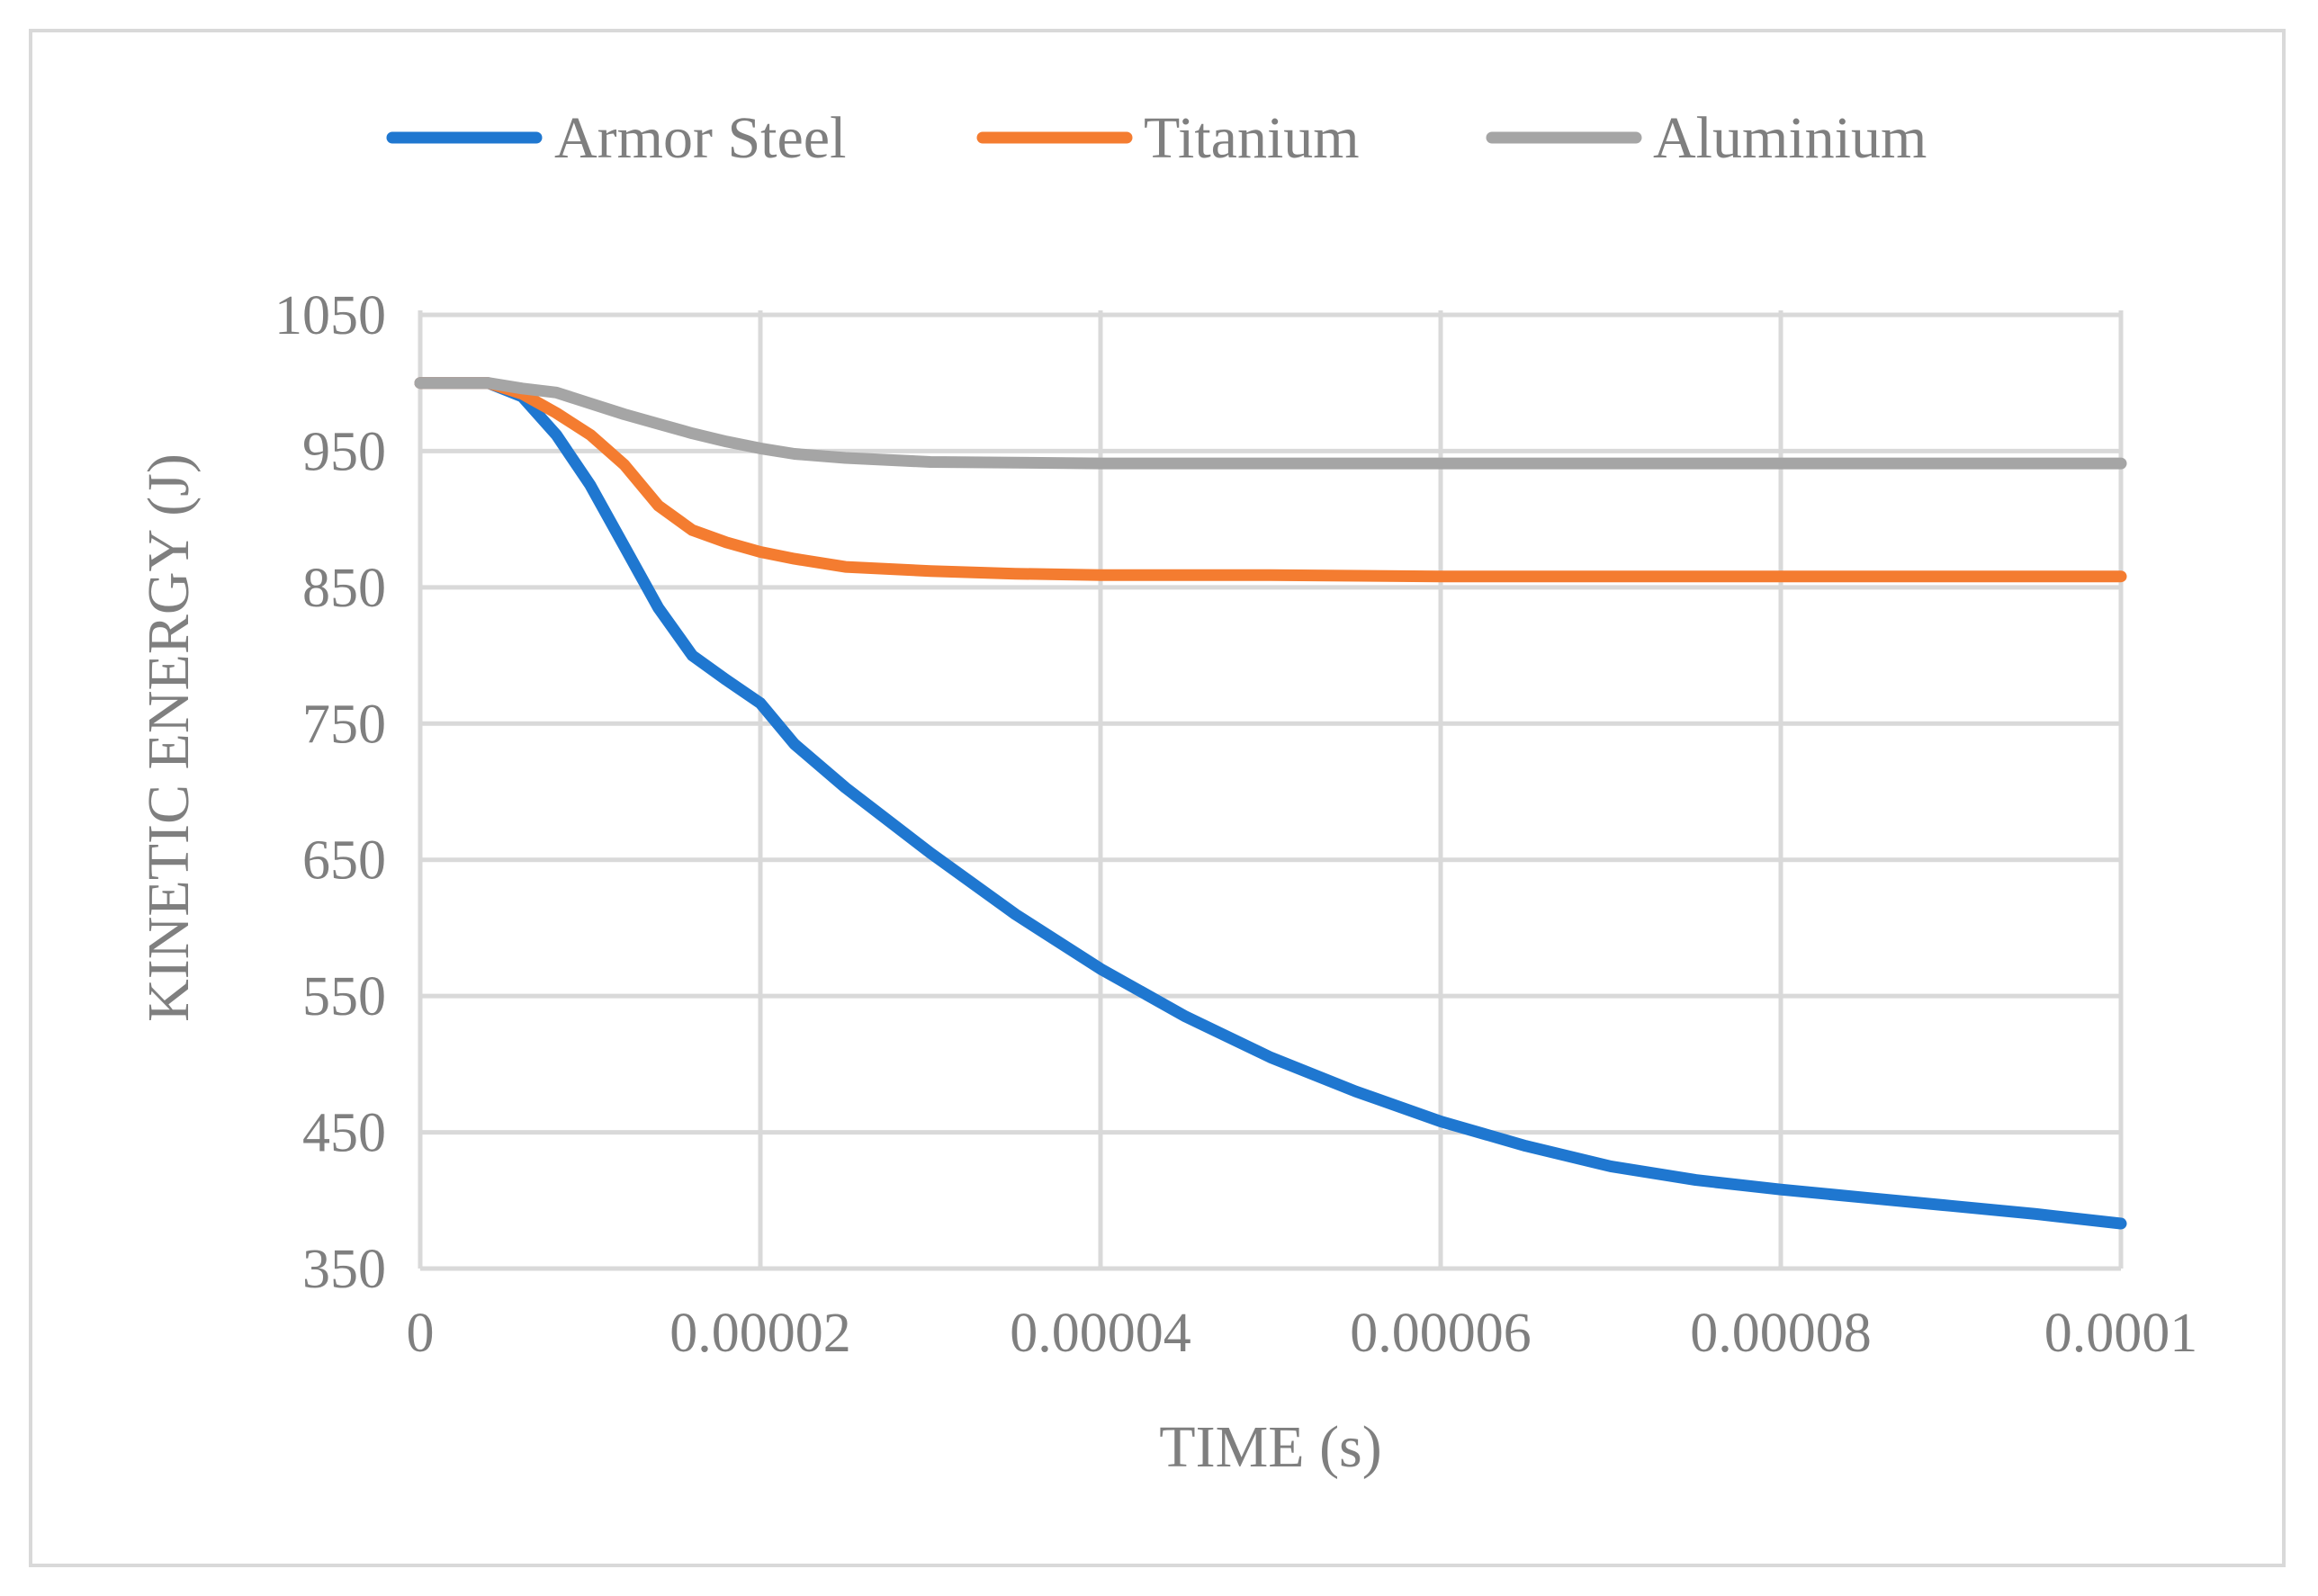 This screenshot has width=2318, height=1596. What do you see at coordinates (344, 451) in the screenshot?
I see `y-tick-label: 950` at bounding box center [344, 451].